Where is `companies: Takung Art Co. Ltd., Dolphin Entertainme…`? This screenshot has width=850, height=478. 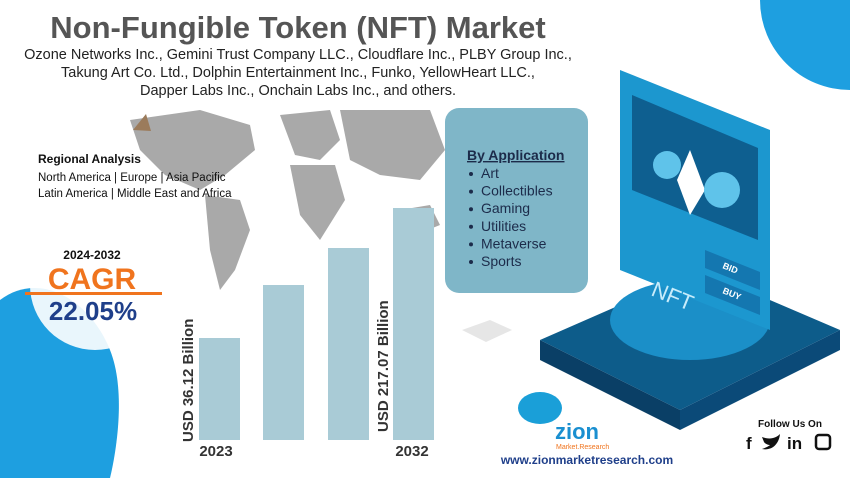 companies: Takung Art Co. Ltd., Dolphin Entertainme… is located at coordinates (298, 73).